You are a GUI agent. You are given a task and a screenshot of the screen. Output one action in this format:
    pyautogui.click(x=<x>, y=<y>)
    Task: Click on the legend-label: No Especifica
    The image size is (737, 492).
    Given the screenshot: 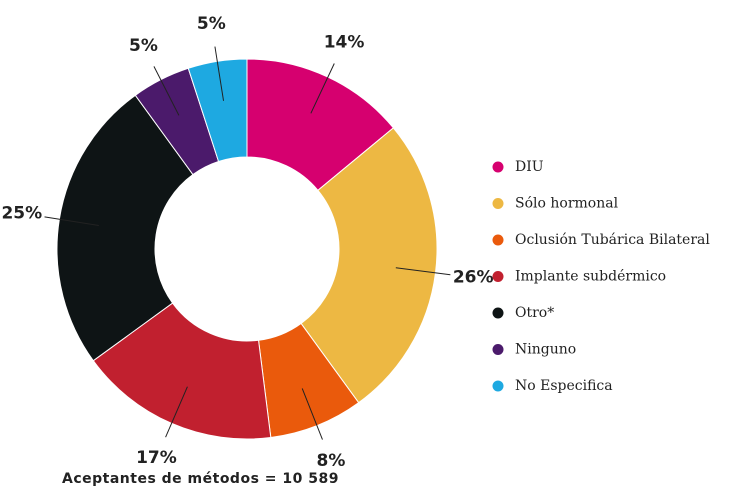 What is the action you would take?
    pyautogui.click(x=564, y=386)
    